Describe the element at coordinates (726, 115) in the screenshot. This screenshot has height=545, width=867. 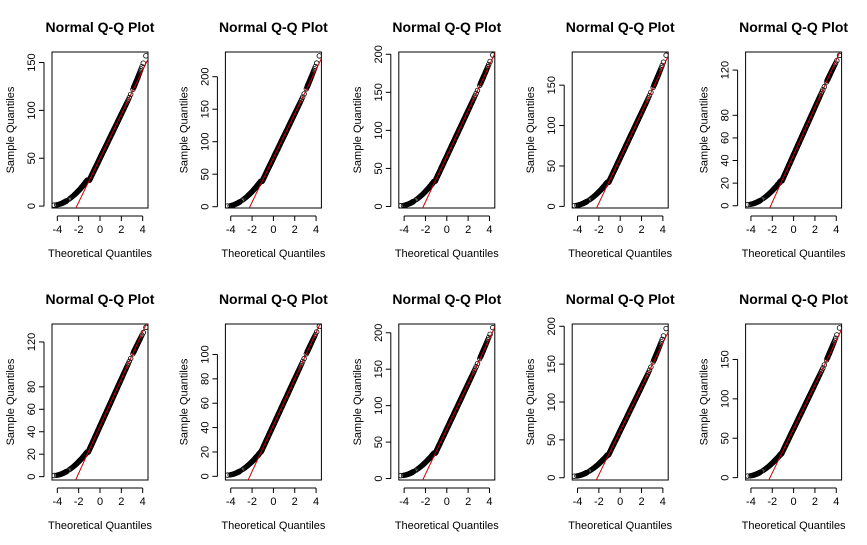
I see `y-tick-label: 80` at that location.